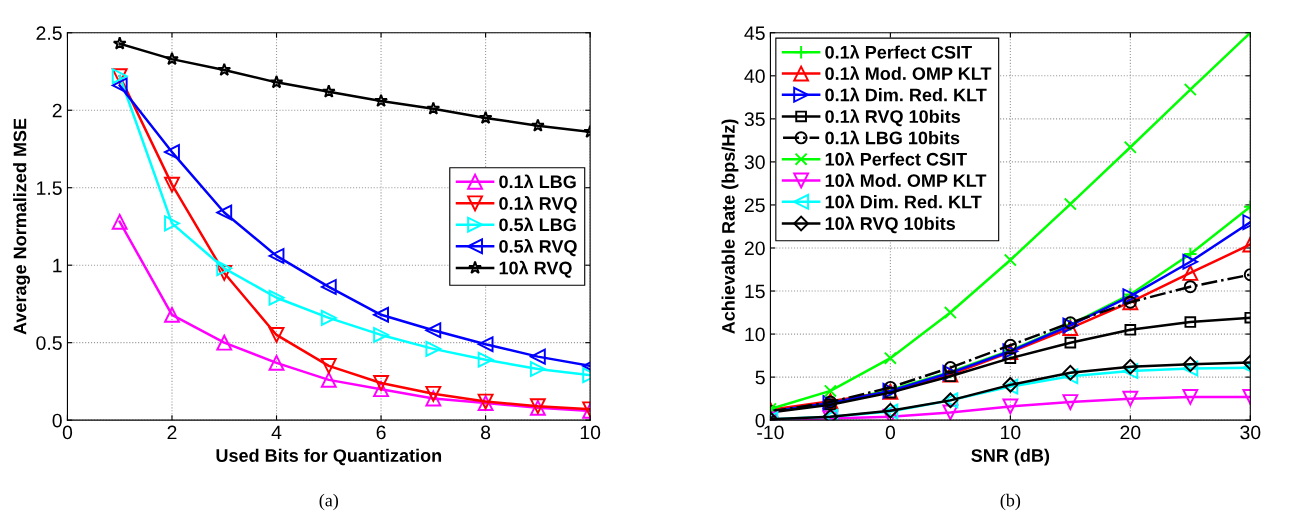 Image resolution: width=1297 pixels, height=520 pixels. I want to click on legend-label: 10λ Mod. OMP KLT, so click(906, 180).